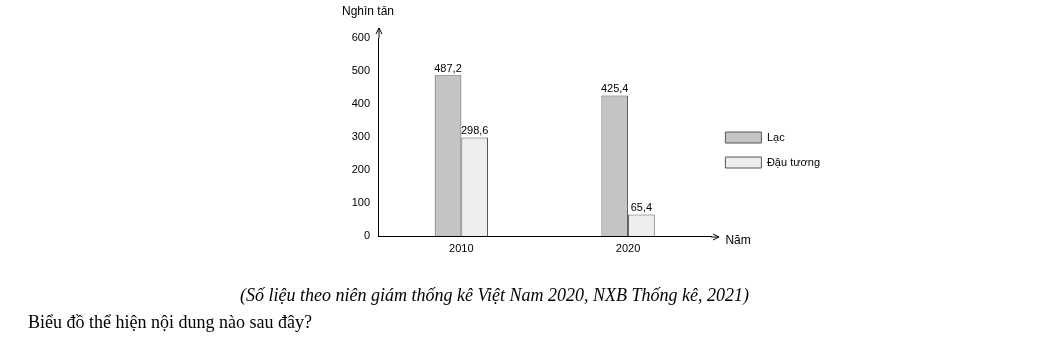 Image resolution: width=1039 pixels, height=337 pixels. What do you see at coordinates (360, 136) in the screenshot?
I see `y-tick-label: 300` at bounding box center [360, 136].